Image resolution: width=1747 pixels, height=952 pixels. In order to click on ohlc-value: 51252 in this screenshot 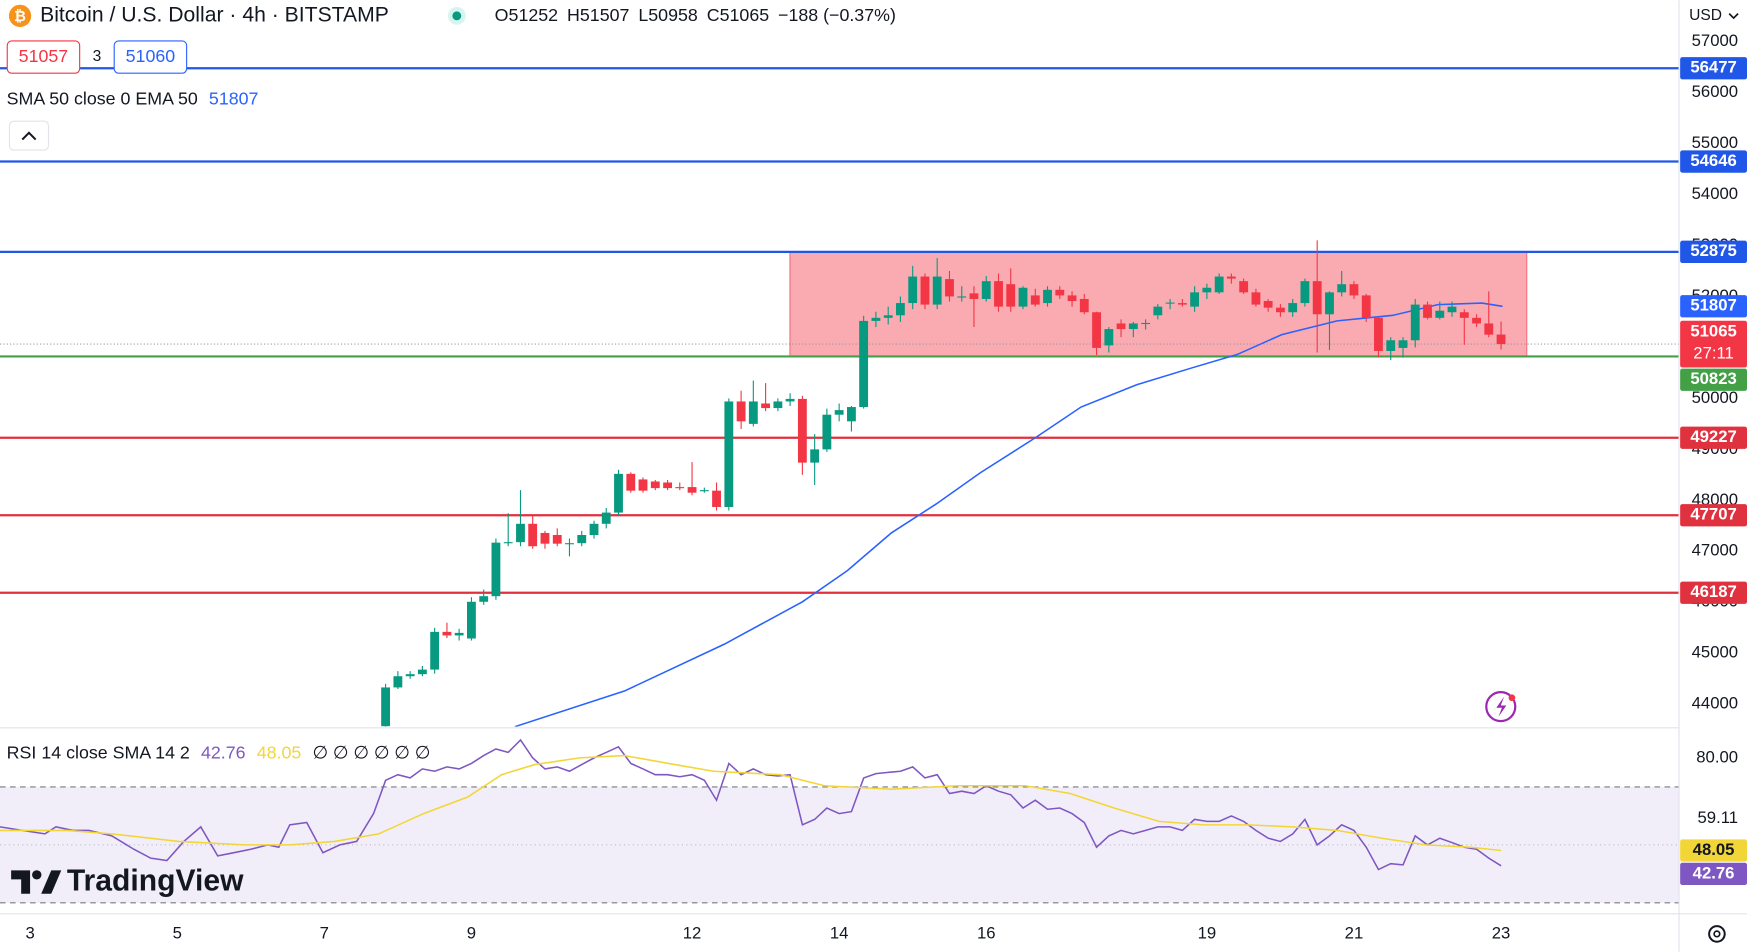, I will do `click(534, 15)`.